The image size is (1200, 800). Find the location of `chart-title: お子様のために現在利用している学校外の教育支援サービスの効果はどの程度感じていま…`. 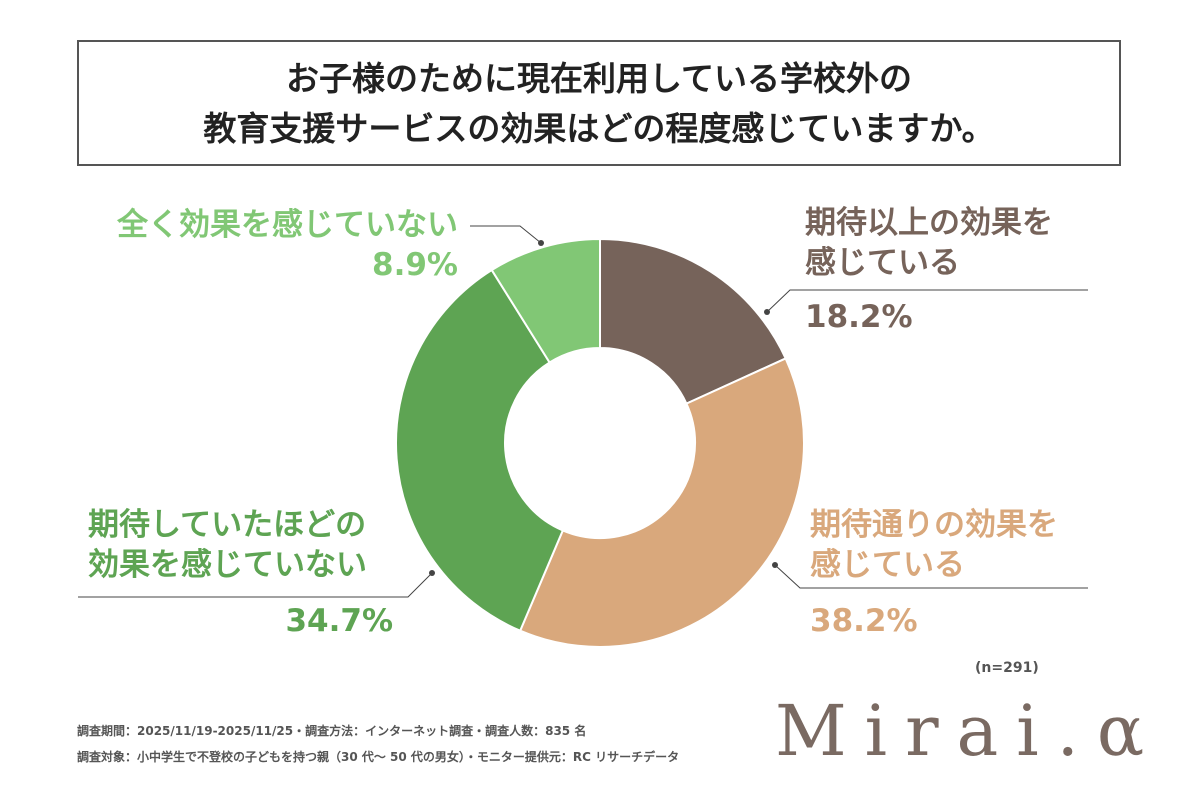

chart-title: お子様のために現在利用している学校外の教育支援サービスの効果はどの程度感じていま… is located at coordinates (599, 103).